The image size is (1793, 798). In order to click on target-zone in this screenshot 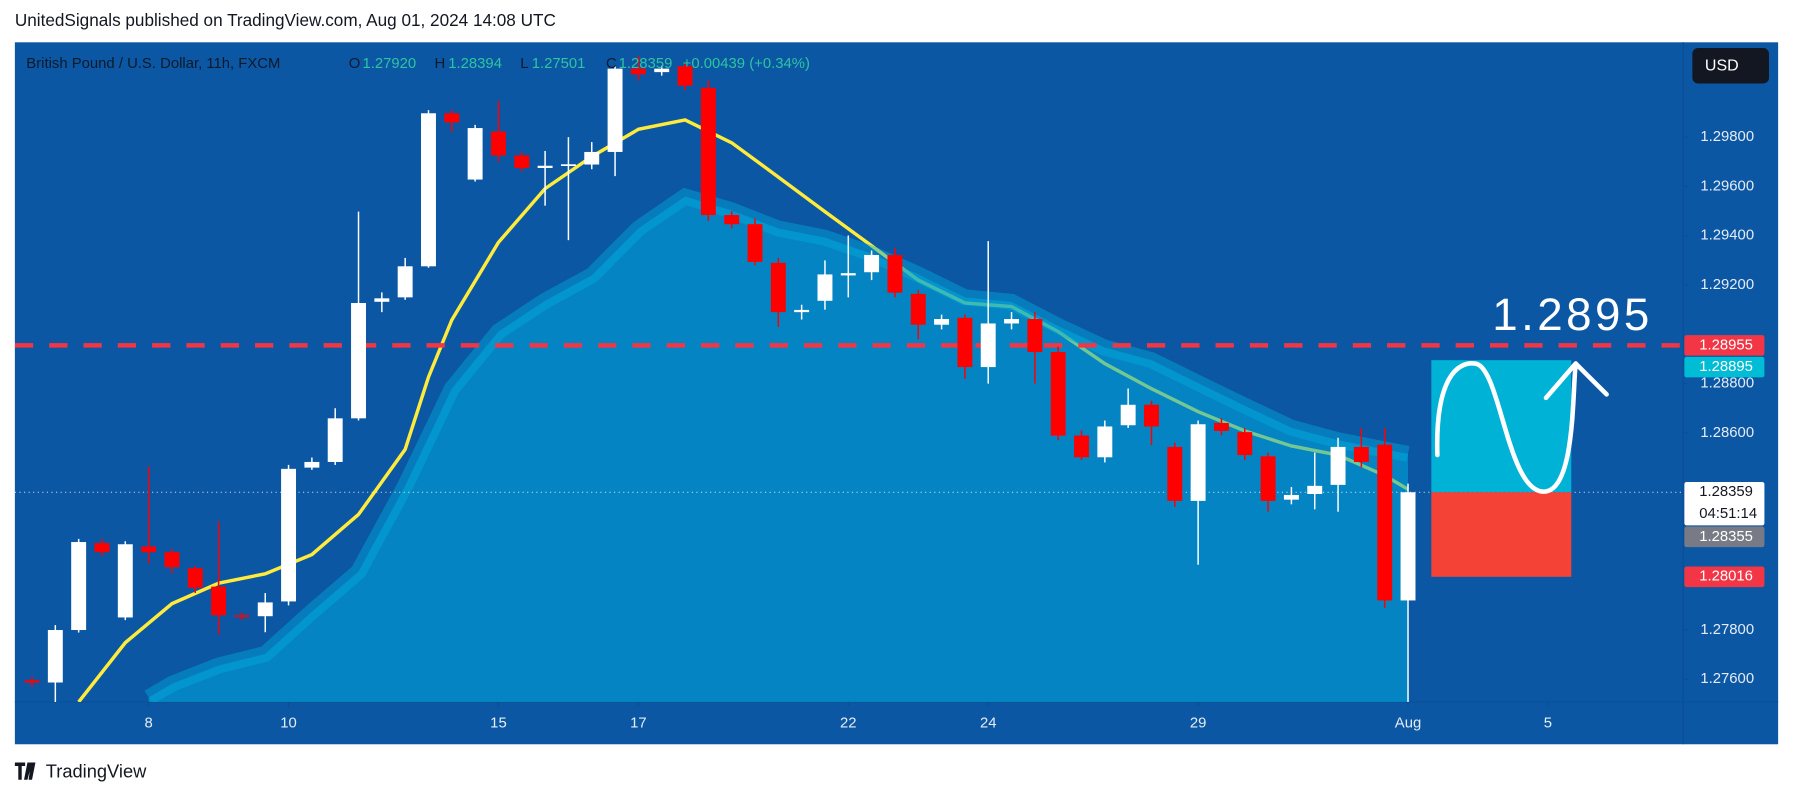, I will do `click(1501, 426)`.